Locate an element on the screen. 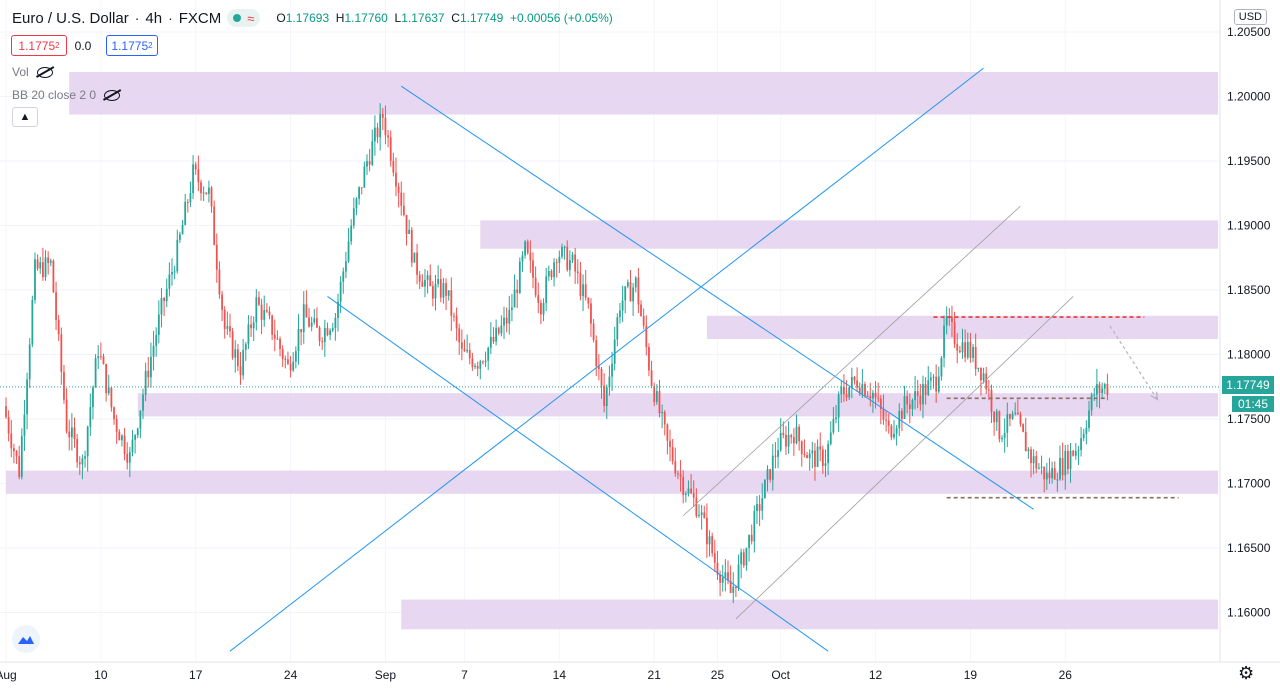 This screenshot has width=1280, height=690. buy-price-button: 1.1775 2 is located at coordinates (132, 45).